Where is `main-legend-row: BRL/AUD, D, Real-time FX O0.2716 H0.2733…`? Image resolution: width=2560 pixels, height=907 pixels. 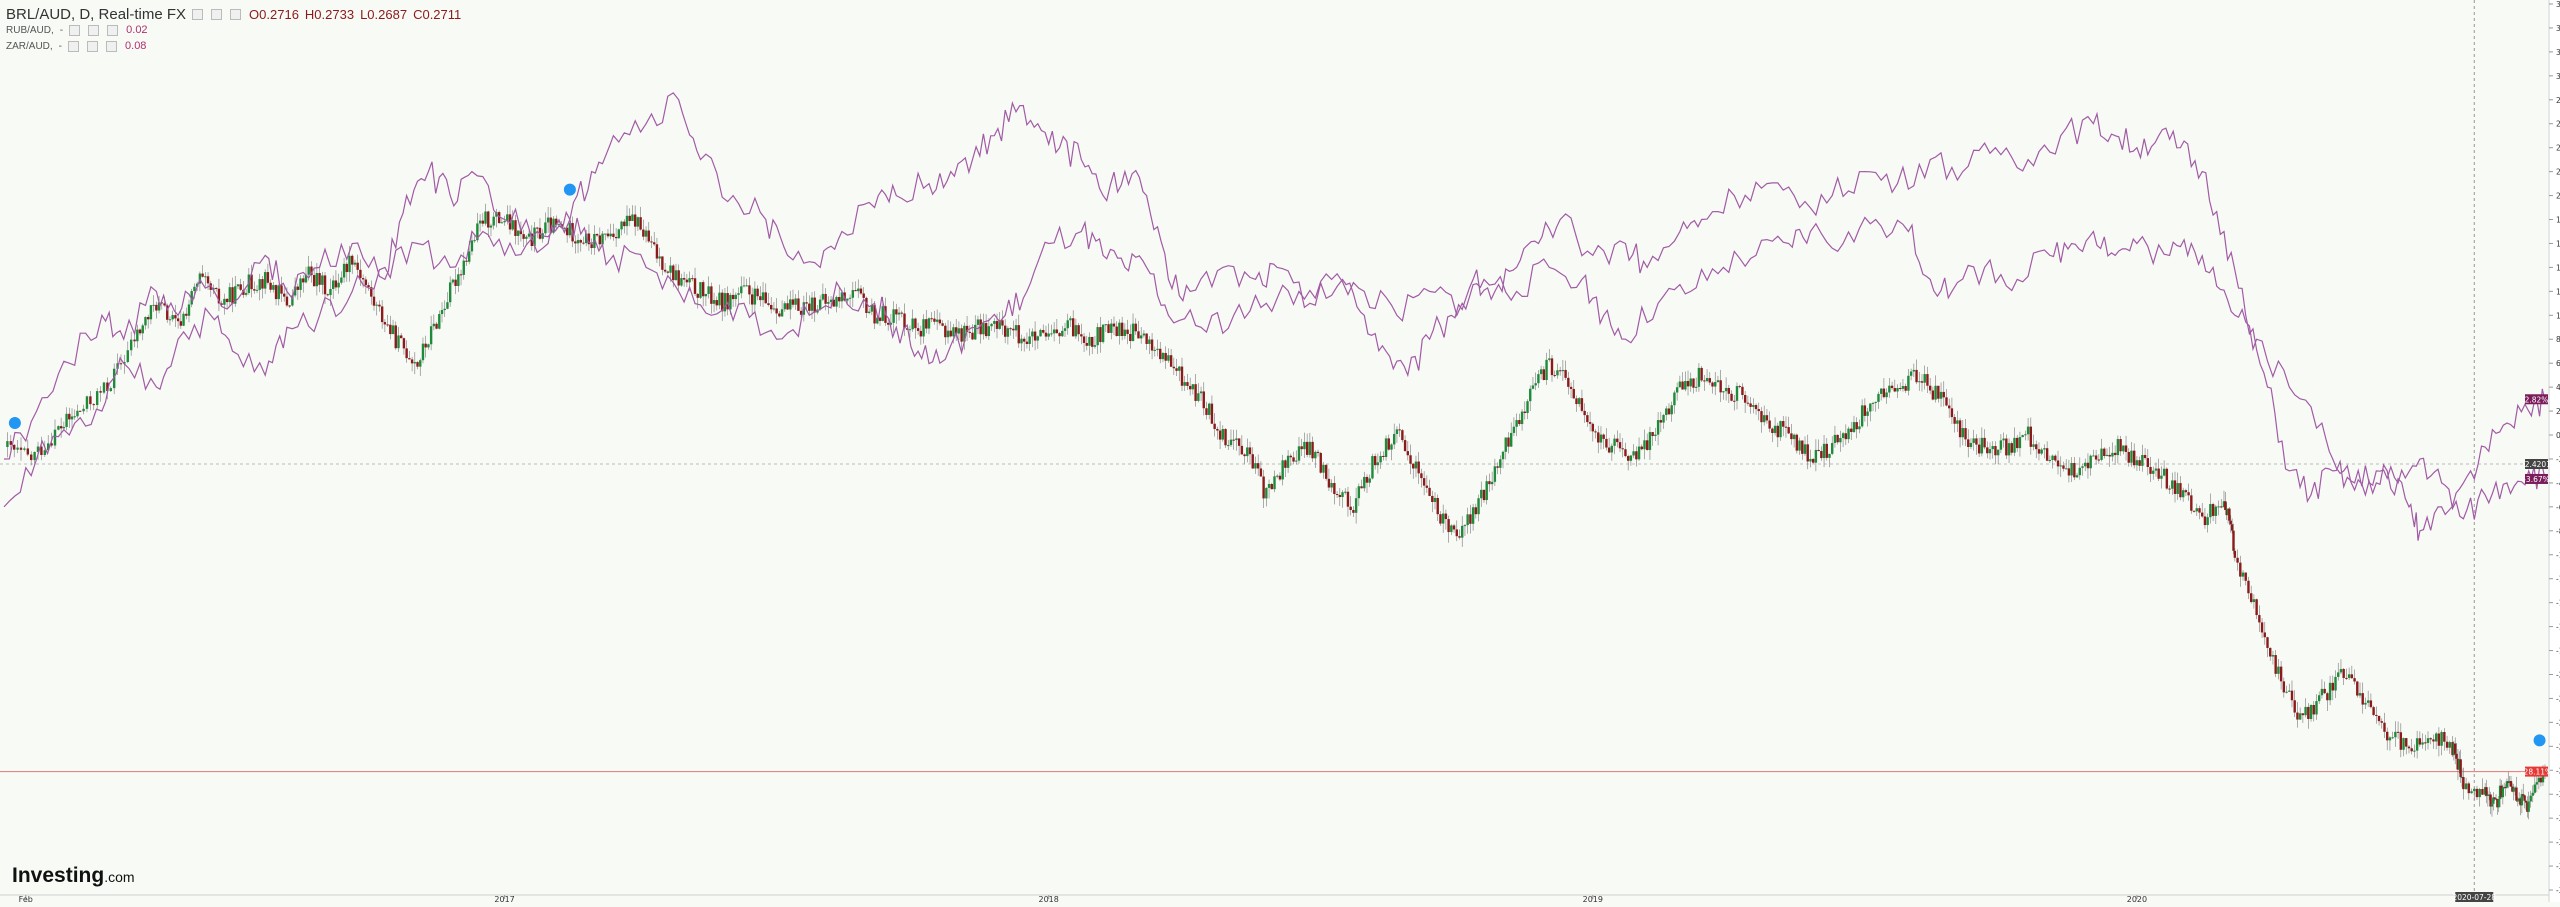
main-legend-row: BRL/AUD, D, Real-time FX O0.2716 H0.2733… is located at coordinates (233, 14).